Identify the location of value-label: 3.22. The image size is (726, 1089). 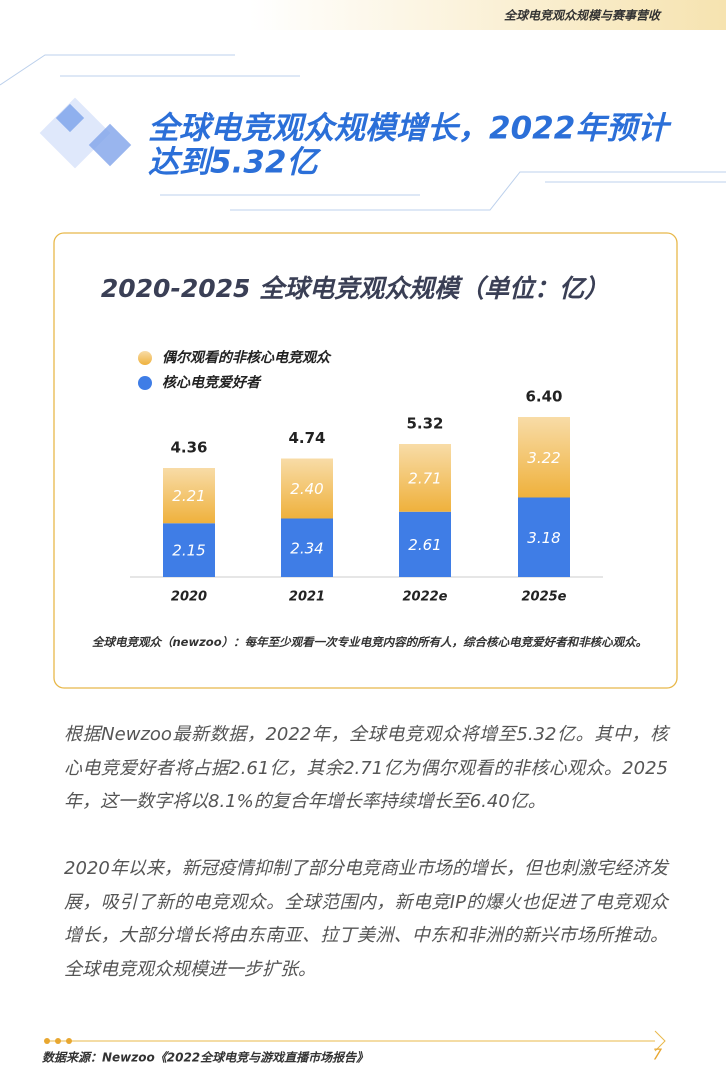
(543, 458).